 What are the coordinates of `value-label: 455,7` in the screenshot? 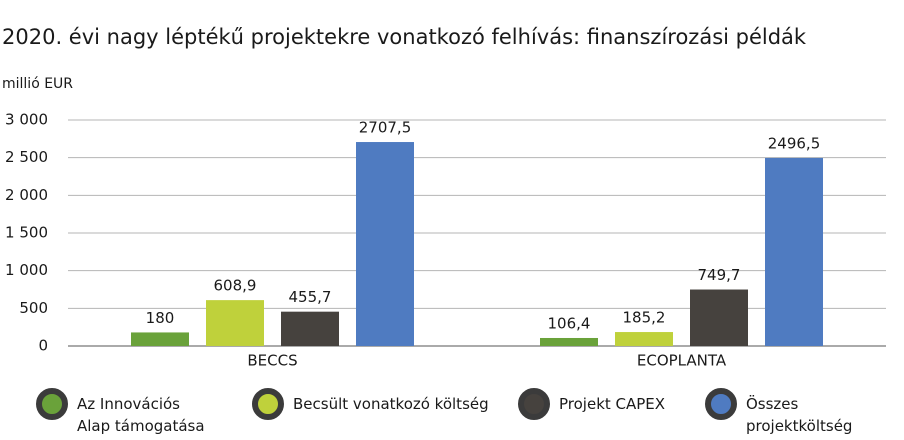 It's located at (310, 297).